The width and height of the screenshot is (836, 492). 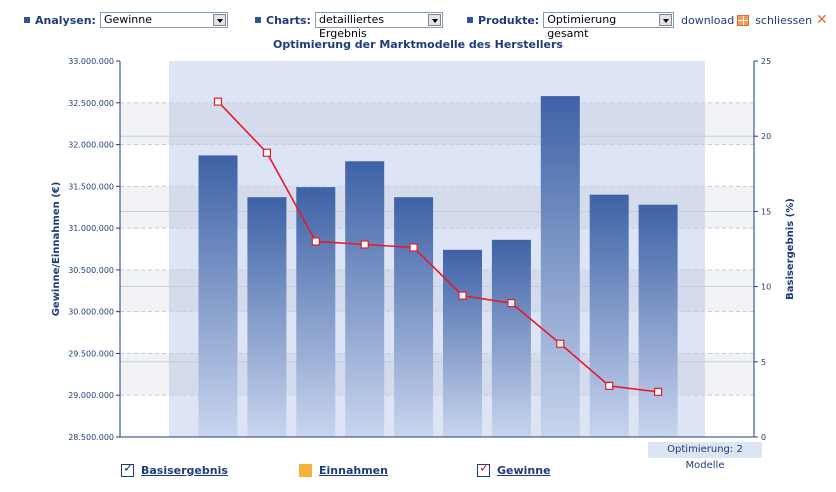 I want to click on produkte-label: Produkte:, so click(x=509, y=20).